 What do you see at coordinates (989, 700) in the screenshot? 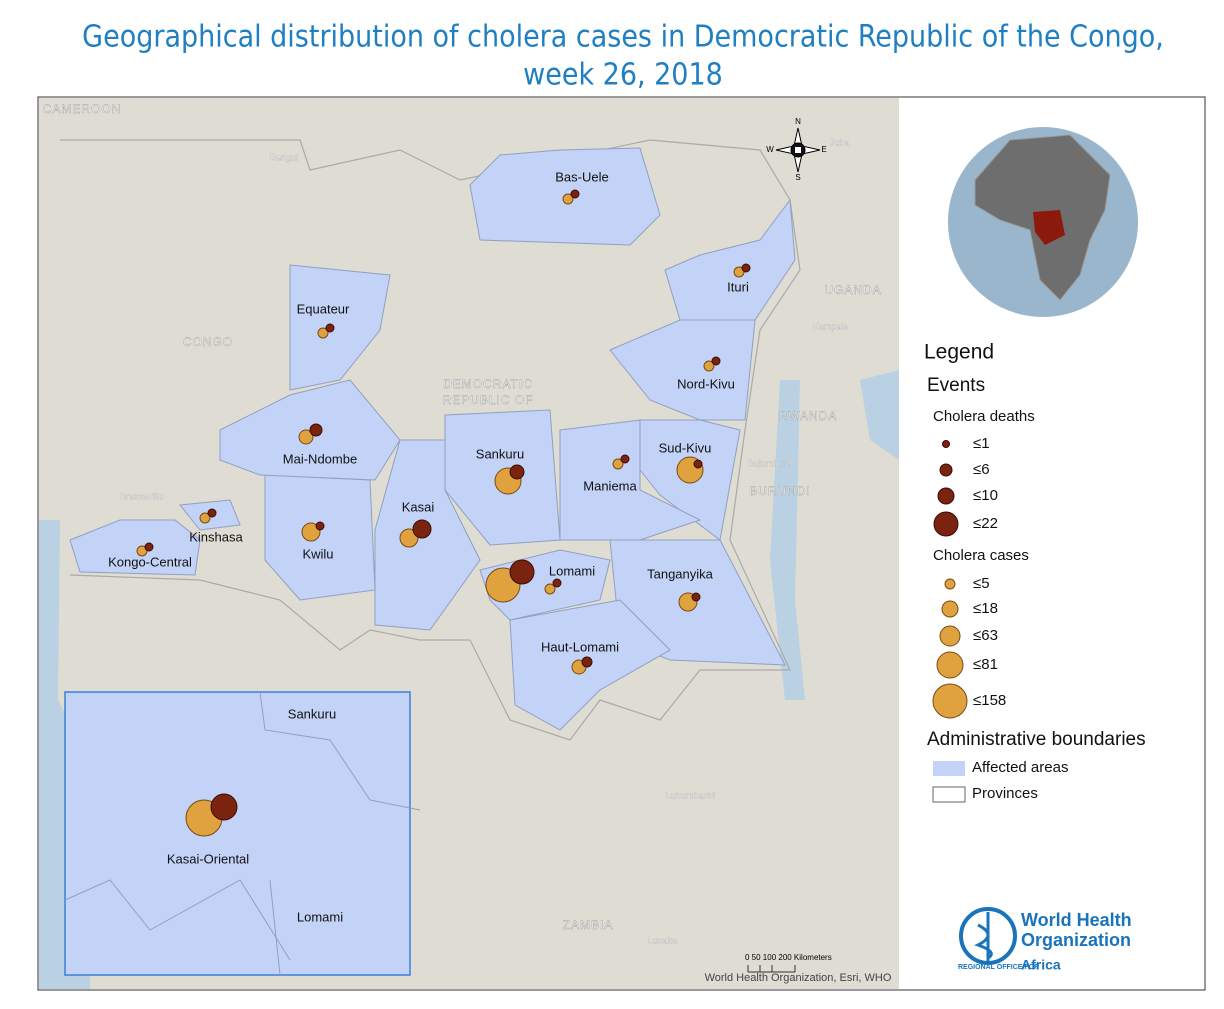
I see `legend-item: ≤158` at bounding box center [989, 700].